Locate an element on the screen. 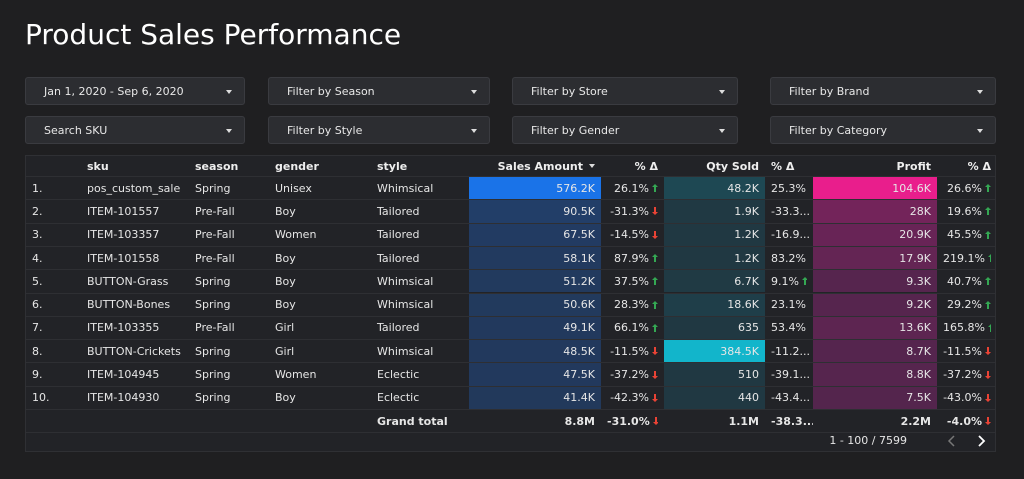 The height and width of the screenshot is (479, 1024). filter-dropdown: Filter by Brand is located at coordinates (883, 91).